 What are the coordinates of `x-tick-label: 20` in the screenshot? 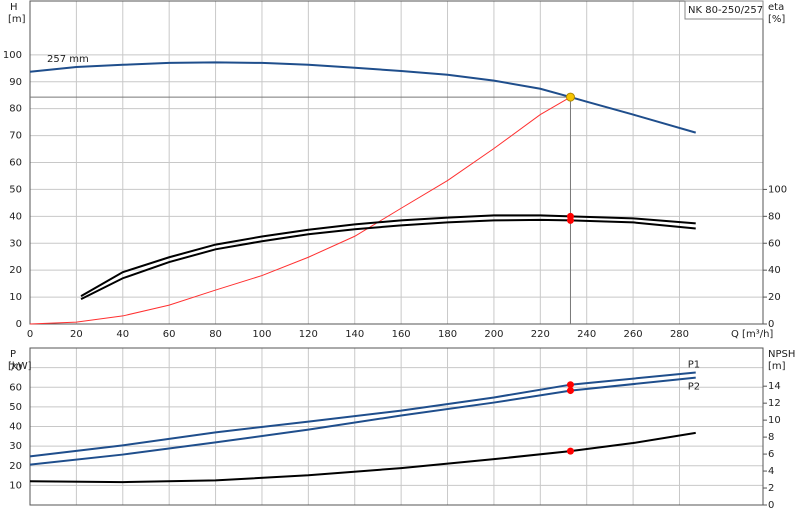 It's located at (76, 334).